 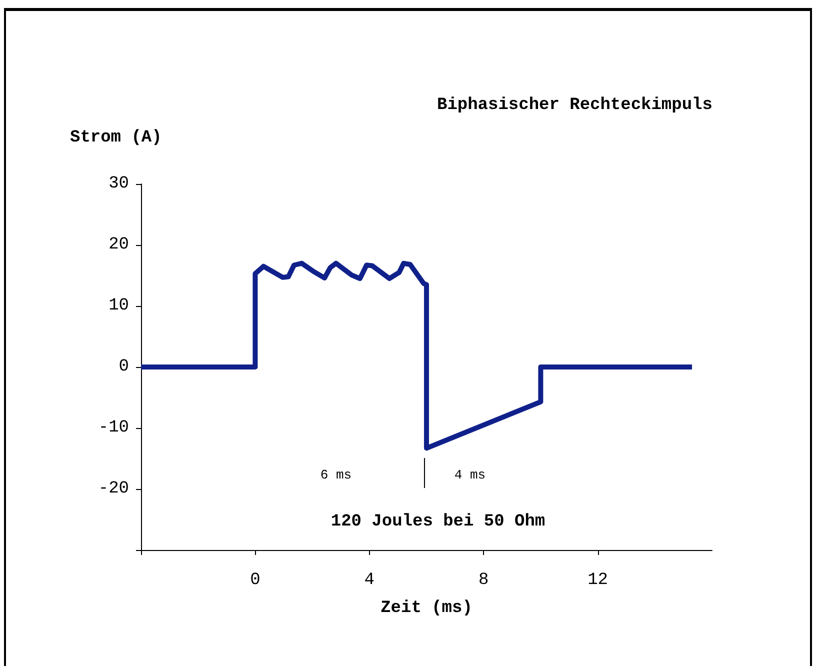 I want to click on x-tick-label: 4, so click(x=369, y=580).